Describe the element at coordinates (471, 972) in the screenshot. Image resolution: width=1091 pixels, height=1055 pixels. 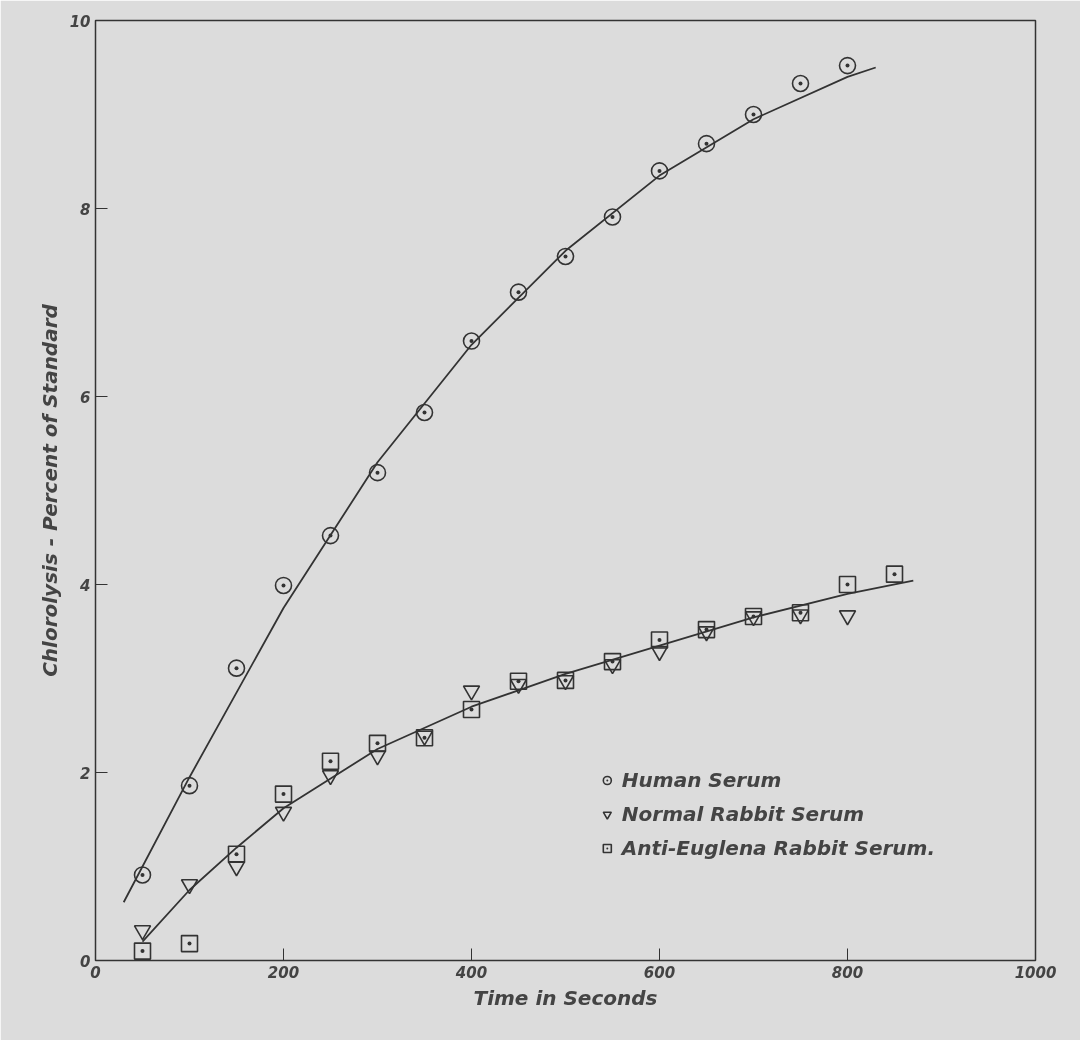
I see `x-tick-label: 400` at that location.